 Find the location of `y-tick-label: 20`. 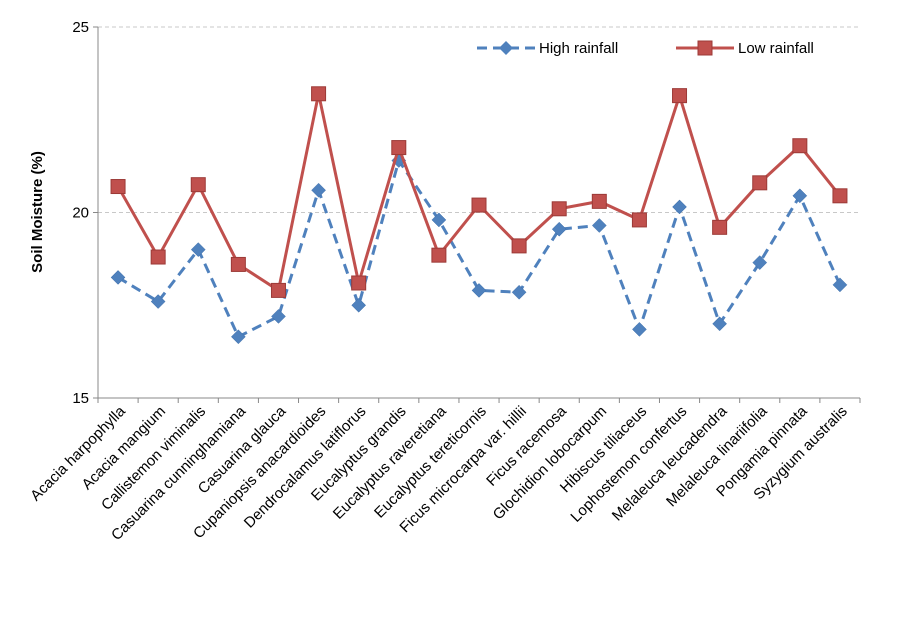

y-tick-label: 20 is located at coordinates (80, 213).